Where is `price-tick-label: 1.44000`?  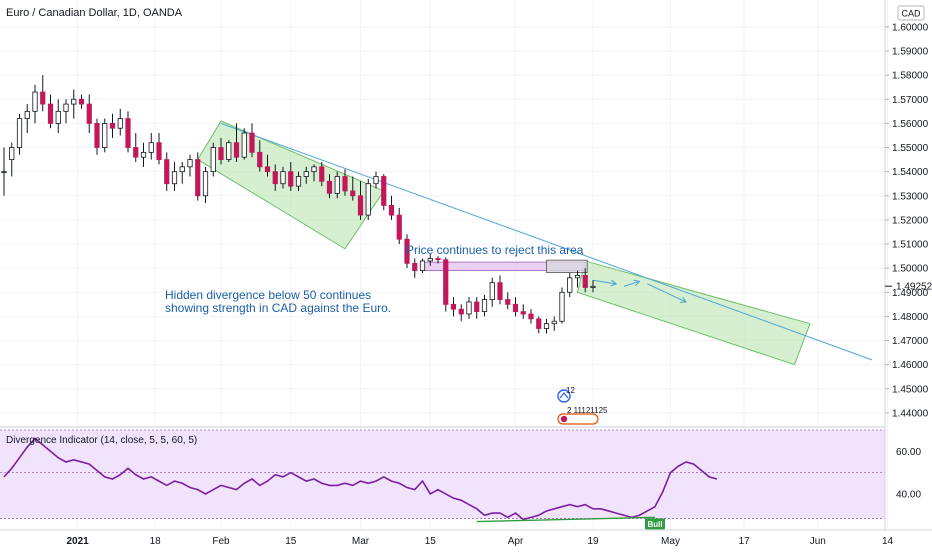
price-tick-label: 1.44000 is located at coordinates (910, 413).